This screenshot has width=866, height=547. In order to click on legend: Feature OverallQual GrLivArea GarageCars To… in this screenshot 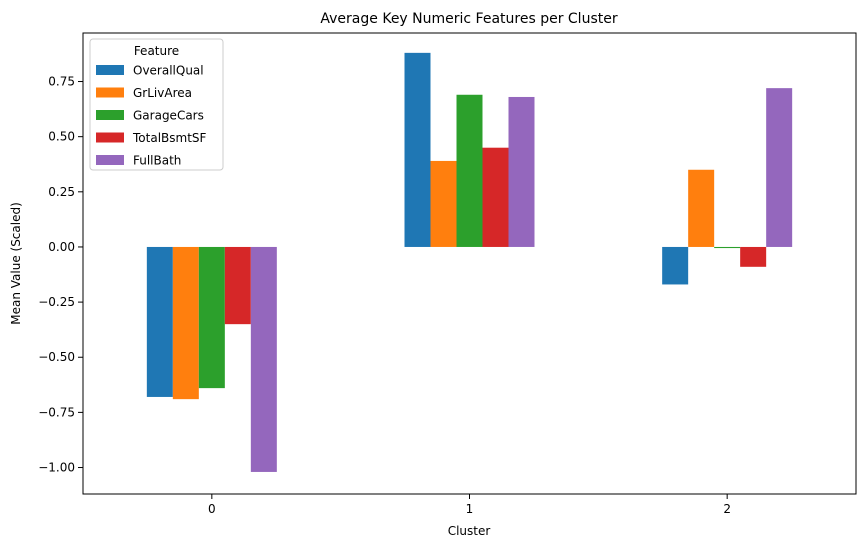, I will do `click(156, 104)`.